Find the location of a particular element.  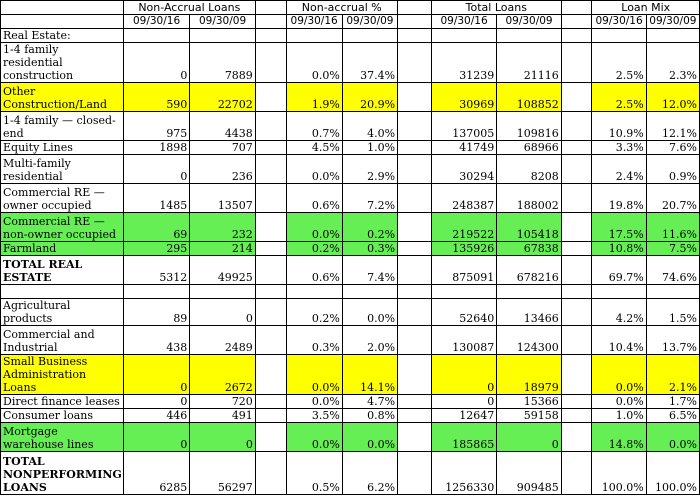

cell-total-09: 188002 is located at coordinates (529, 198).